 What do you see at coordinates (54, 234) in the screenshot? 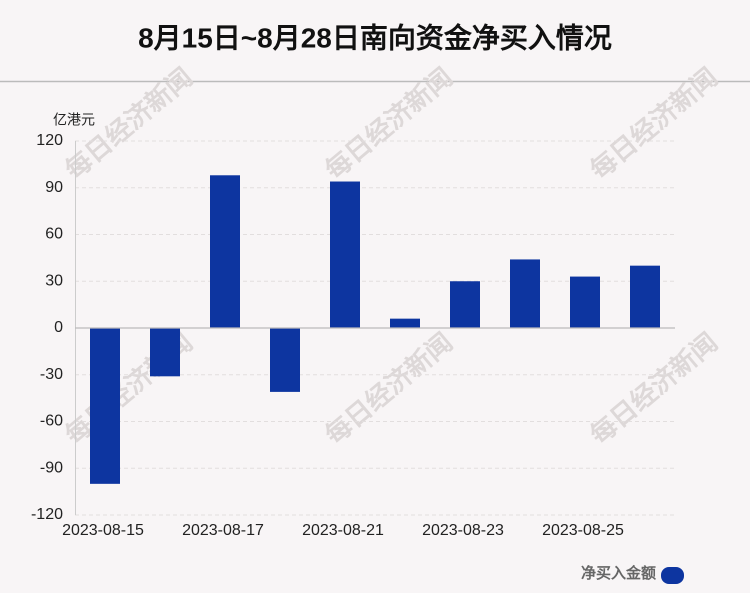
I see `y-tick-label: 60` at bounding box center [54, 234].